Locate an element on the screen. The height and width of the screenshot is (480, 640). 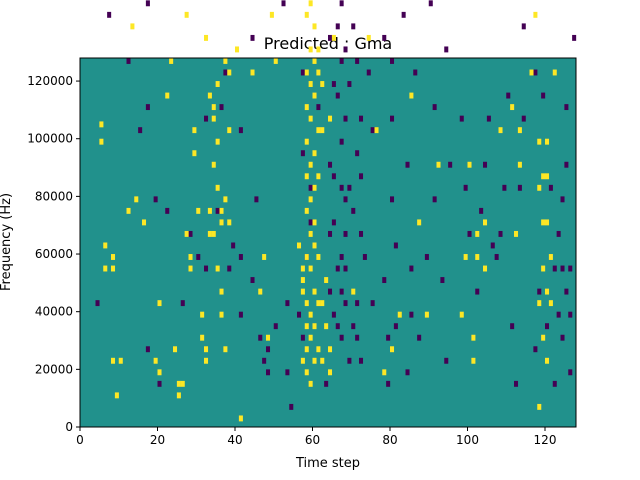
x-tick-label: 40 is located at coordinates (234, 440).